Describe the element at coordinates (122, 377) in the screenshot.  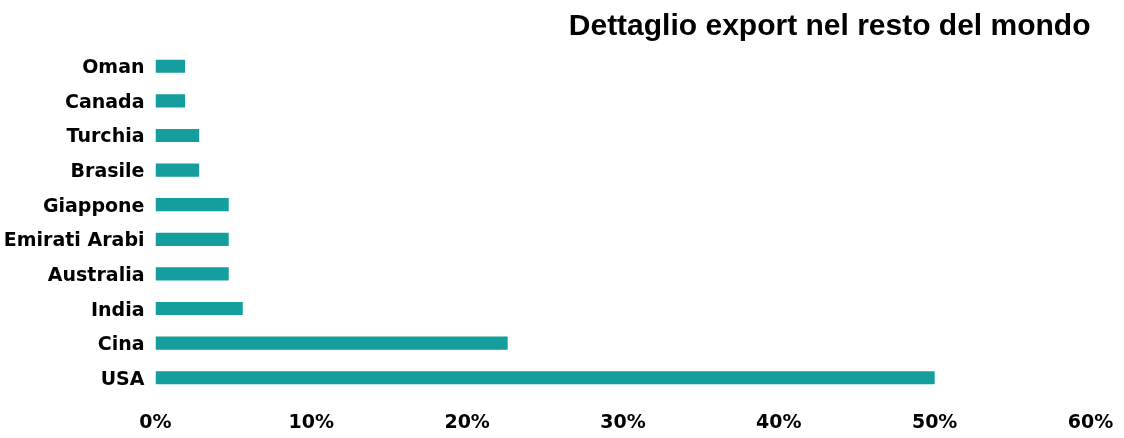
I see `y-tick-label: USA` at that location.